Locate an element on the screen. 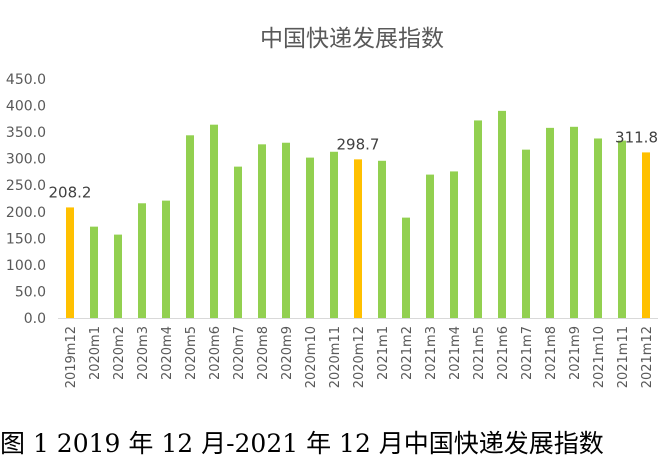  bar-2020m12 is located at coordinates (358, 238).